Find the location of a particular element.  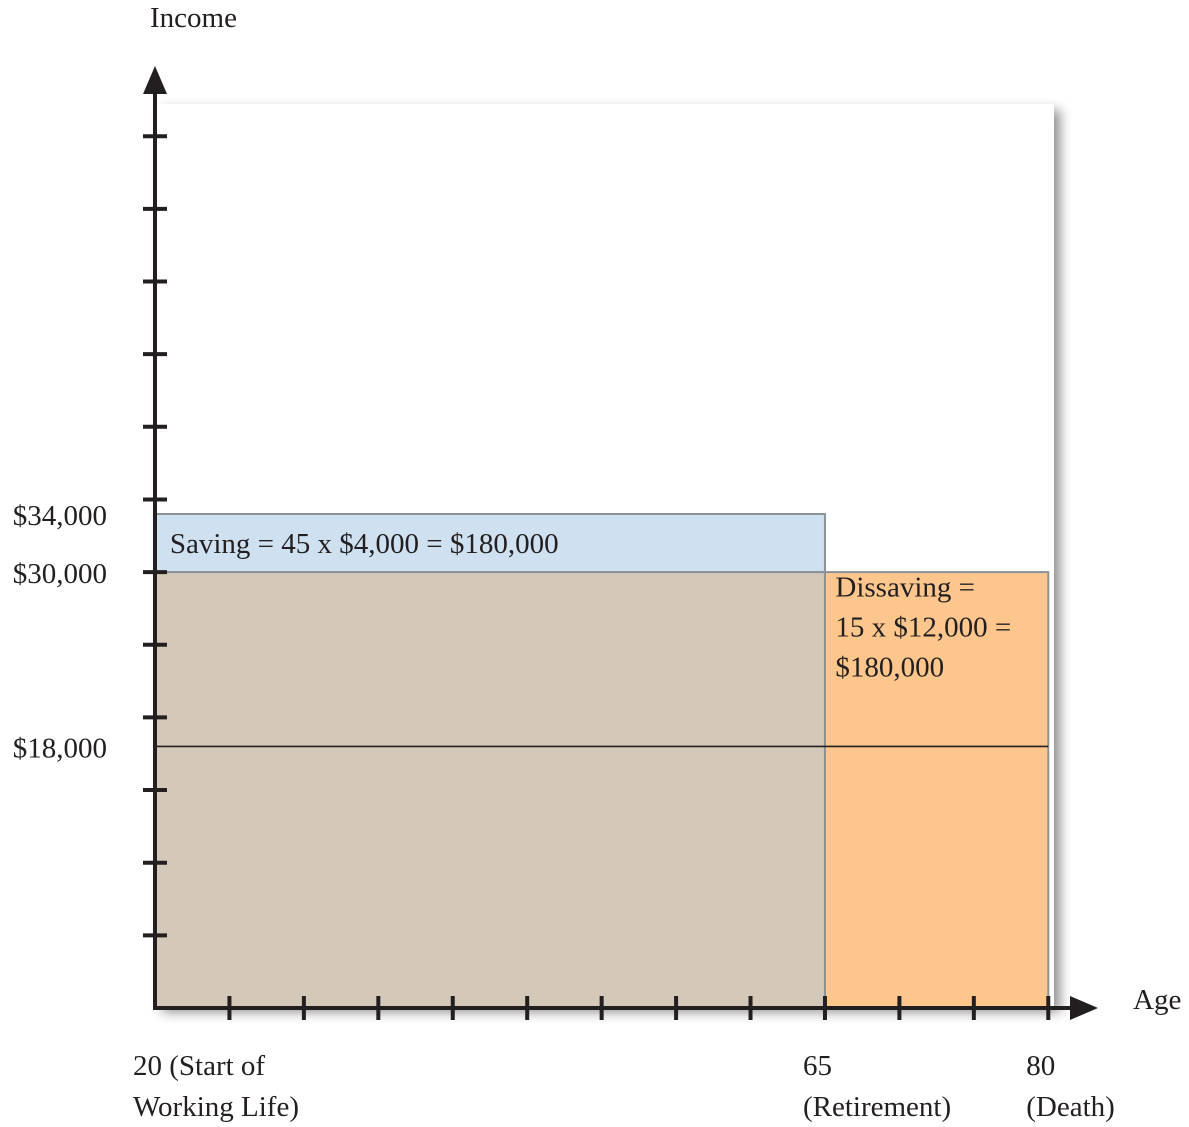

y-tick-label: $30,000 is located at coordinates (60, 574).